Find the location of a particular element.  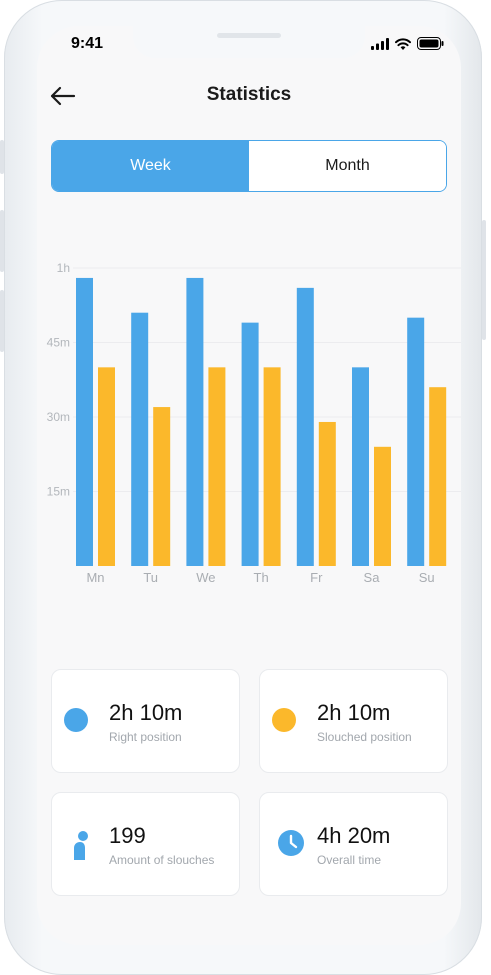

stat-card-right-position: 2h 10m Right position is located at coordinates (145, 721).